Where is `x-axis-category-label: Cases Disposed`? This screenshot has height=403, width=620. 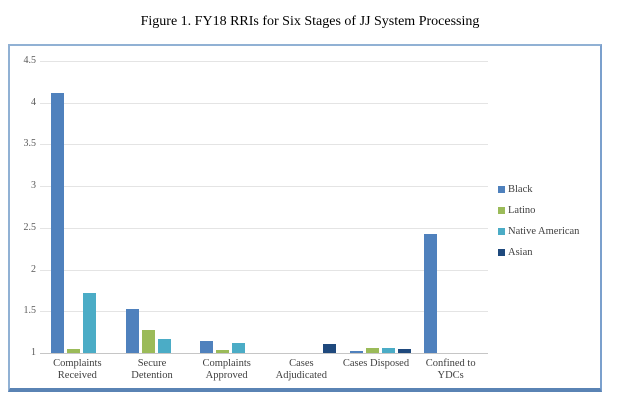 x-axis-category-label: Cases Disposed is located at coordinates (376, 363).